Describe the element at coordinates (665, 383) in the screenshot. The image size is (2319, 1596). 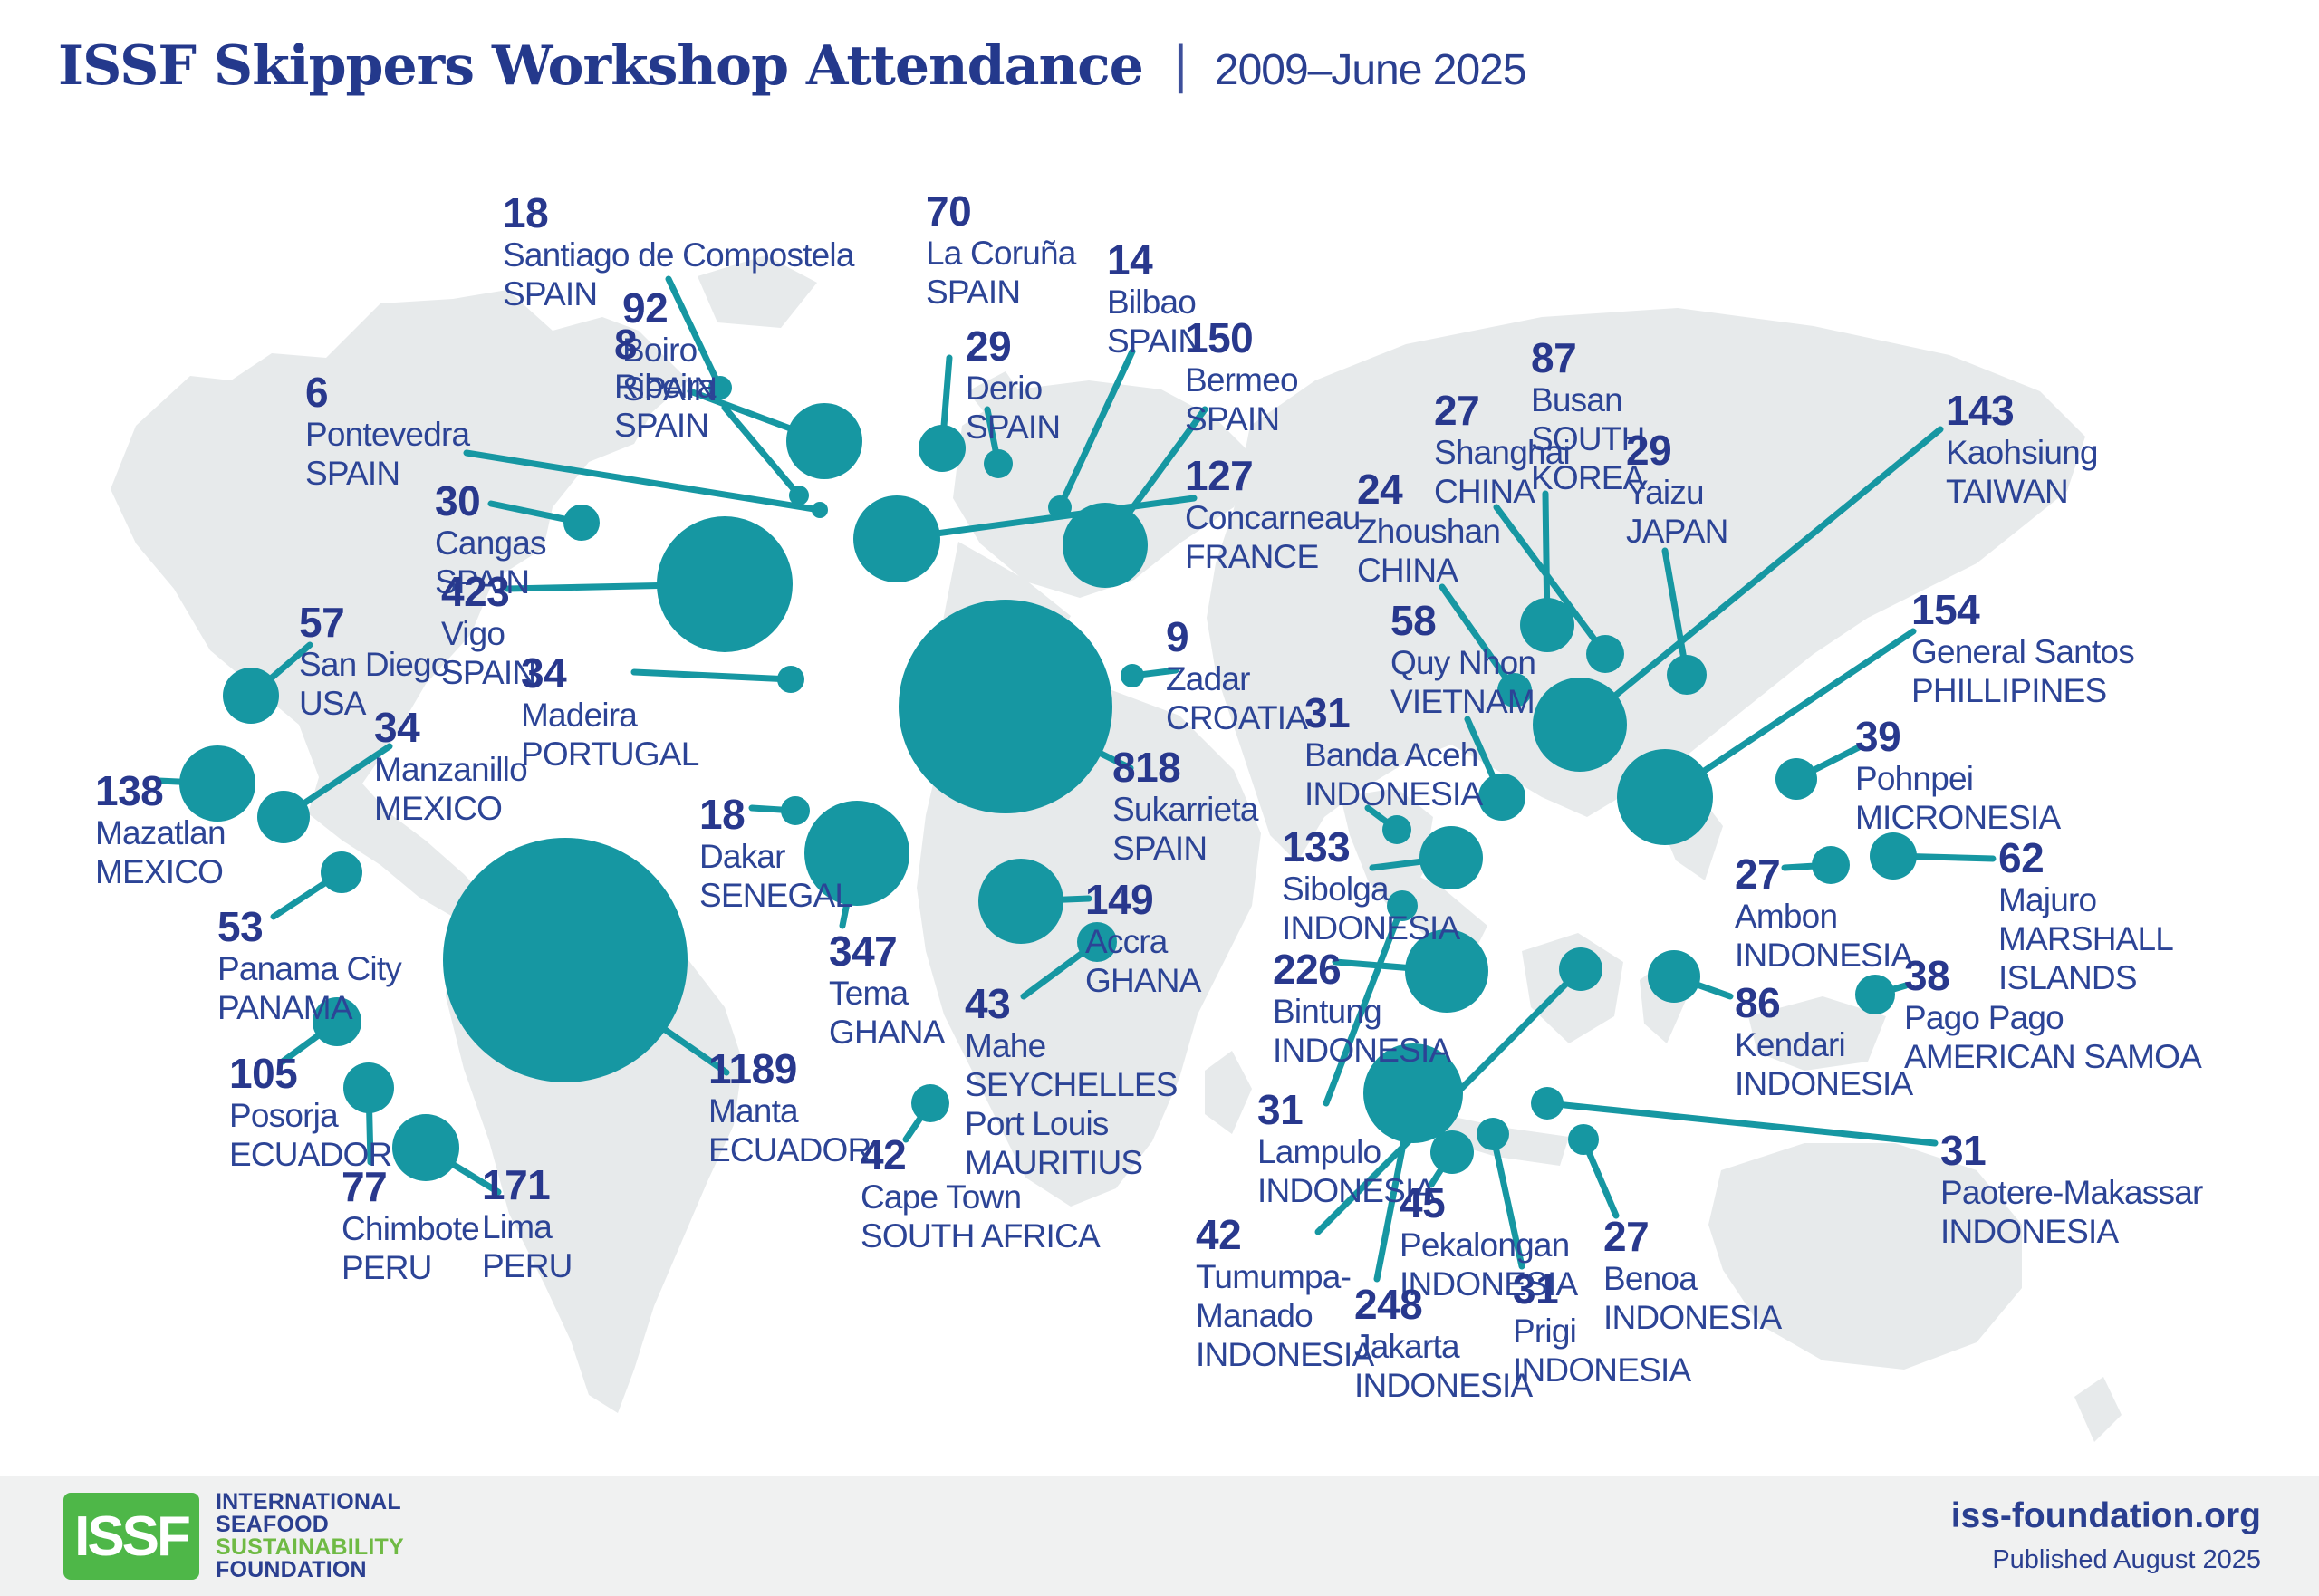
I see `location-label: 8 Ribeira SPAIN` at that location.